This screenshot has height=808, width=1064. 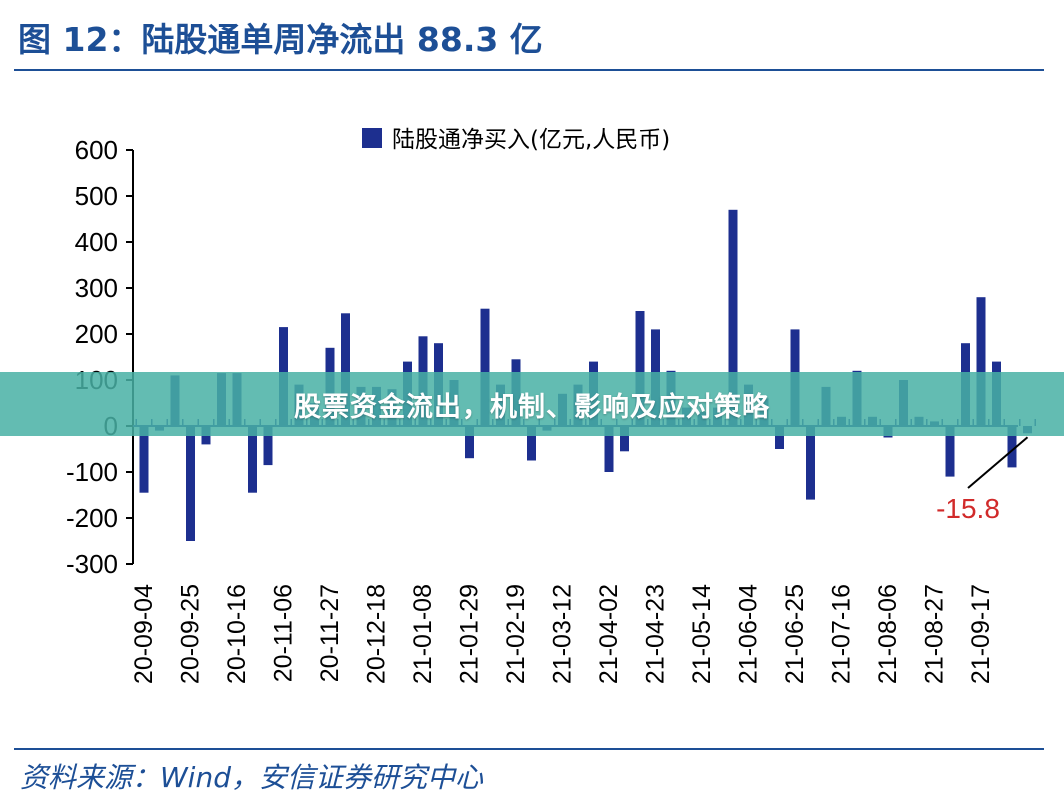 What do you see at coordinates (372, 138) in the screenshot?
I see `legend-swatch` at bounding box center [372, 138].